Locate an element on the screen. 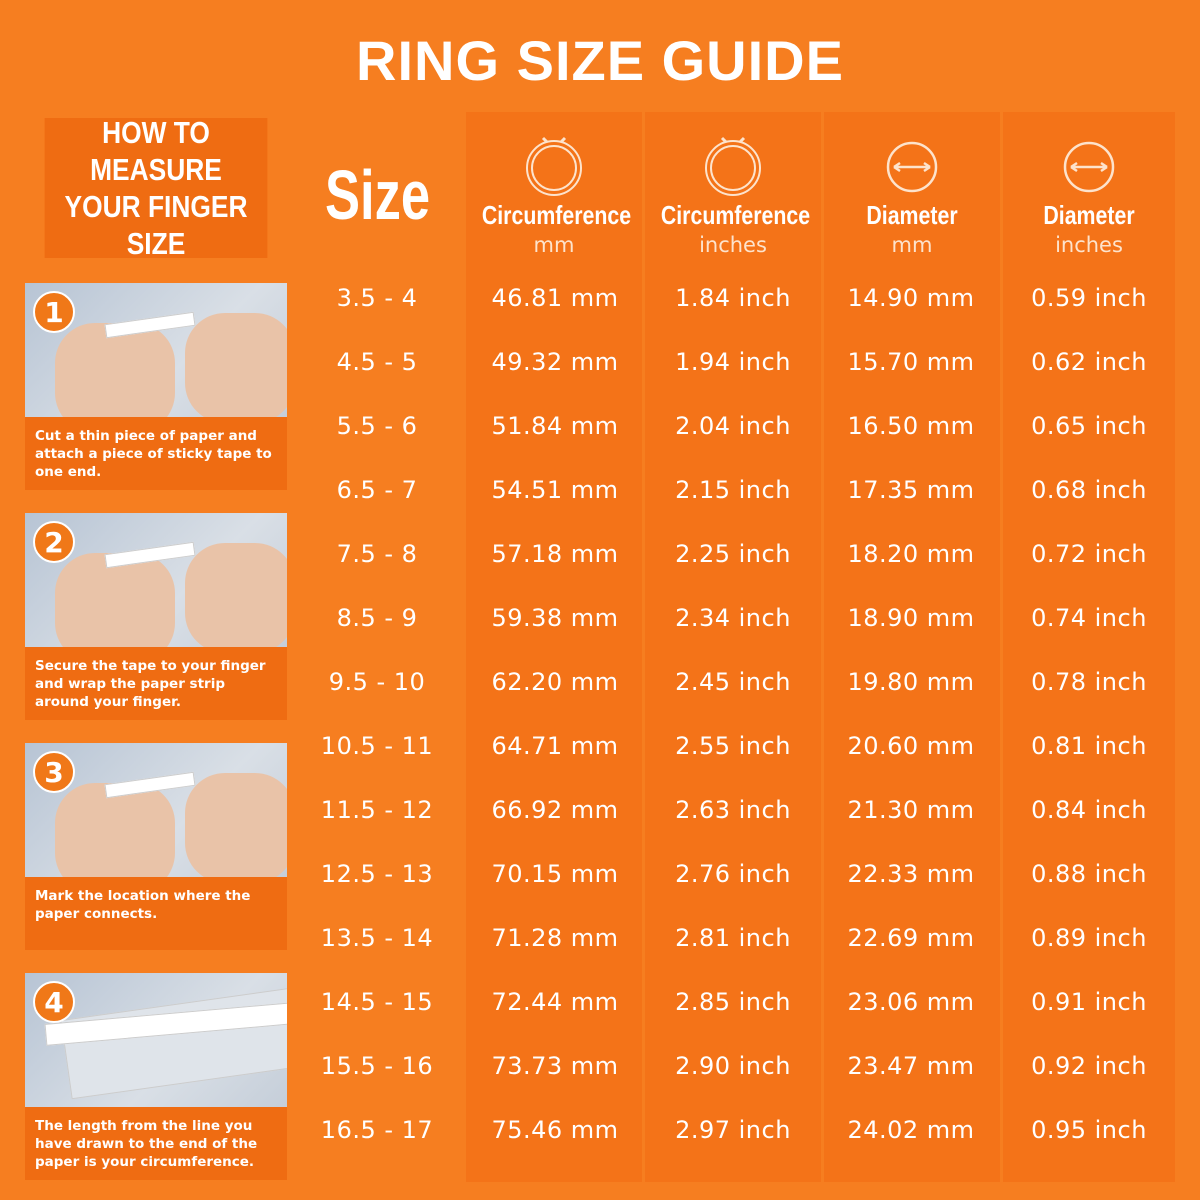 The height and width of the screenshot is (1200, 1200). step-image: 2 is located at coordinates (156, 580).